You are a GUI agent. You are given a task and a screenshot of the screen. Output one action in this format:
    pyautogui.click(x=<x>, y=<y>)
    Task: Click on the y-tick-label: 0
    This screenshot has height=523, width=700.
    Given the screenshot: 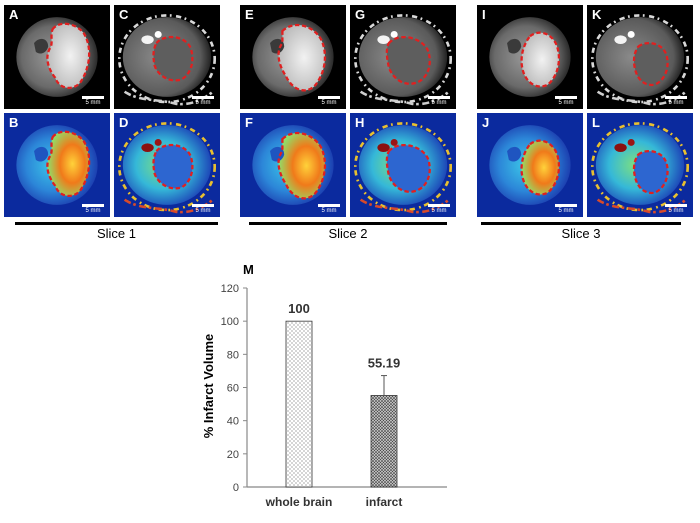 What is the action you would take?
    pyautogui.click(x=236, y=488)
    